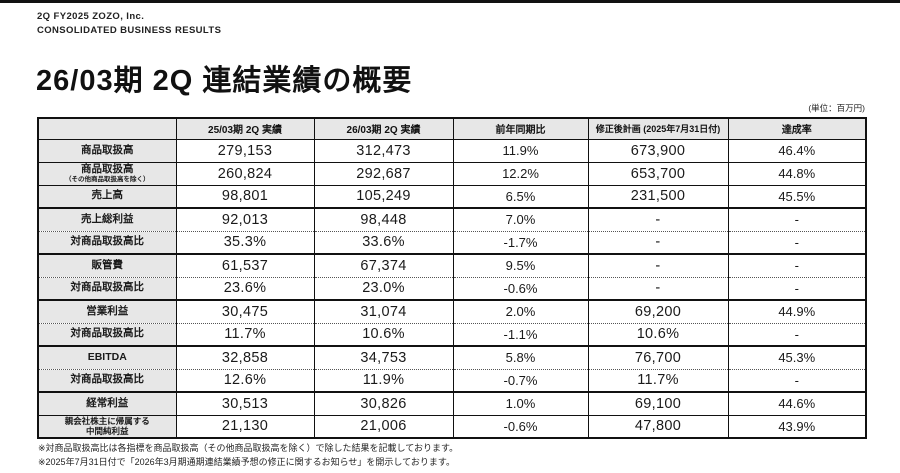 The height and width of the screenshot is (473, 900). I want to click on header-cell-achievement: 達成率, so click(797, 129).